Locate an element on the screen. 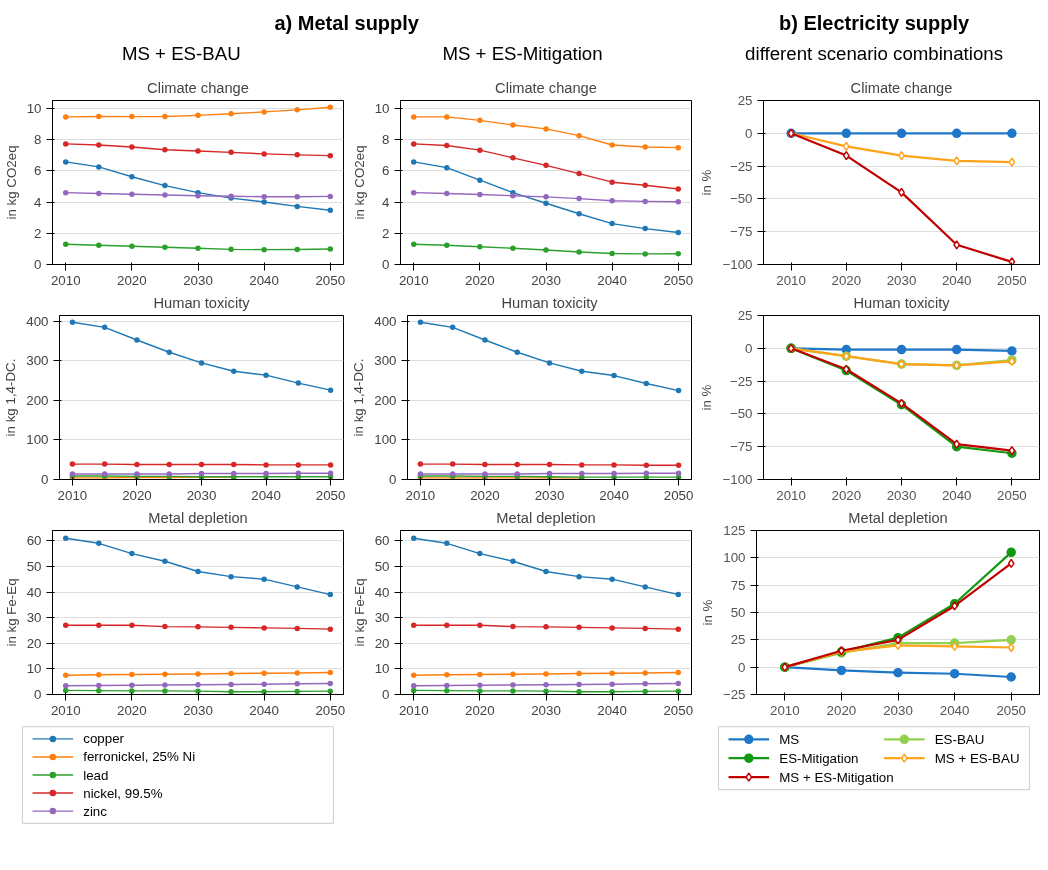 The width and height of the screenshot is (1048, 870). legend-label: ES-Mitigation is located at coordinates (819, 758).